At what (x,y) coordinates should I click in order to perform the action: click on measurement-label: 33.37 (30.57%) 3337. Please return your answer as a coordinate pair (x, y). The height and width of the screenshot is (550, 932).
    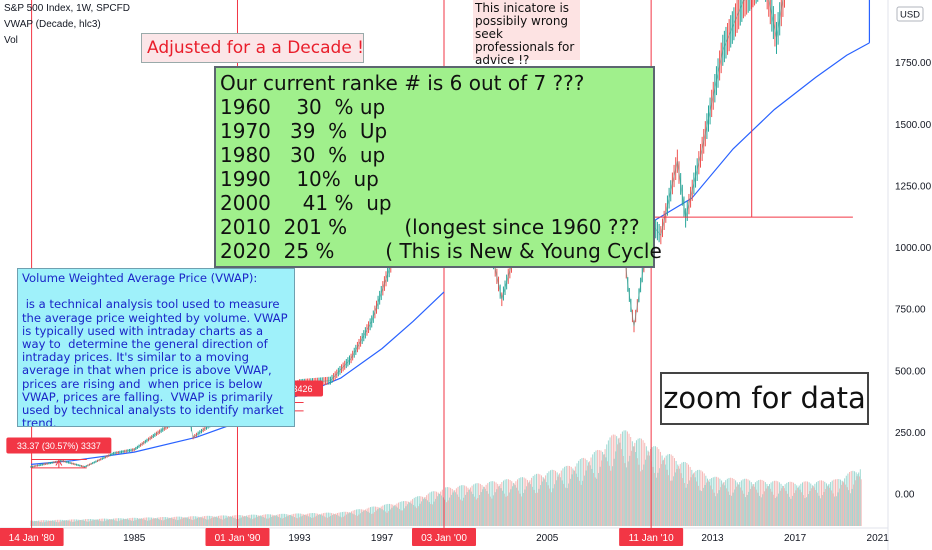
    Looking at the image, I should click on (59, 446).